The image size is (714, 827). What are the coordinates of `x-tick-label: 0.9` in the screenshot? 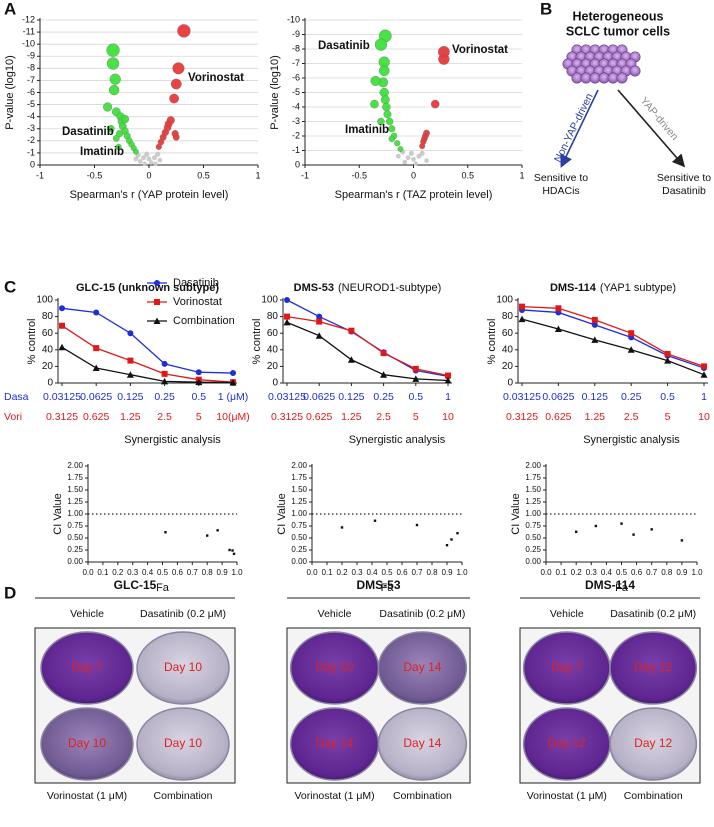 It's located at (682, 572).